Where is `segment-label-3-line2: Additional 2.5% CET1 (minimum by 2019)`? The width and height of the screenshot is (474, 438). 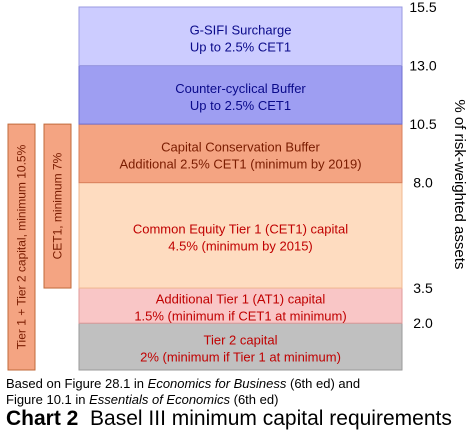
segment-label-3-line2: Additional 2.5% CET1 (minimum by 2019) is located at coordinates (240, 163).